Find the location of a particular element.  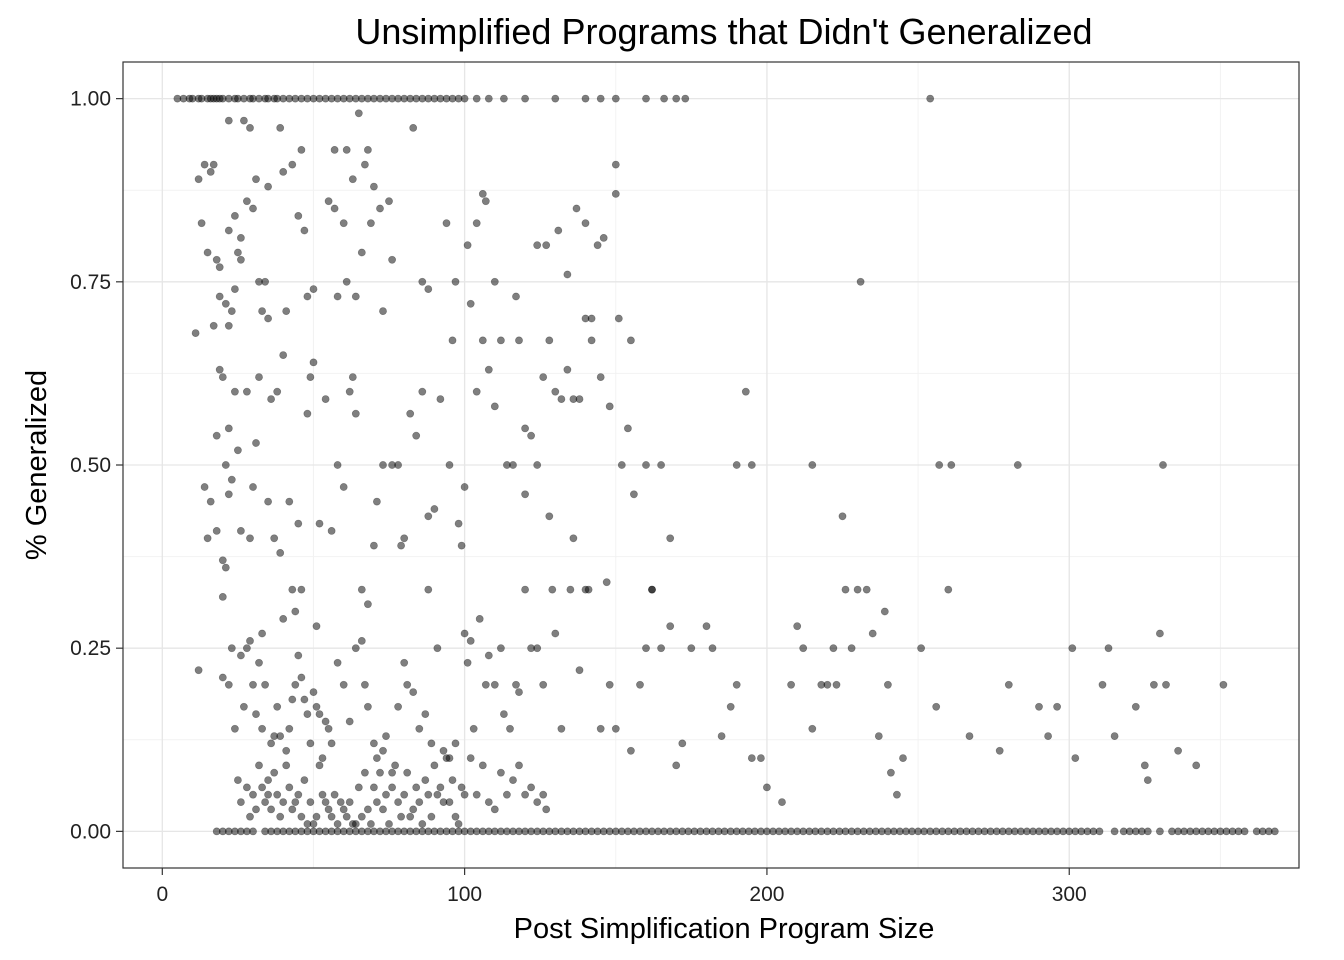

y-tick-label: 0.75 is located at coordinates (90, 282).